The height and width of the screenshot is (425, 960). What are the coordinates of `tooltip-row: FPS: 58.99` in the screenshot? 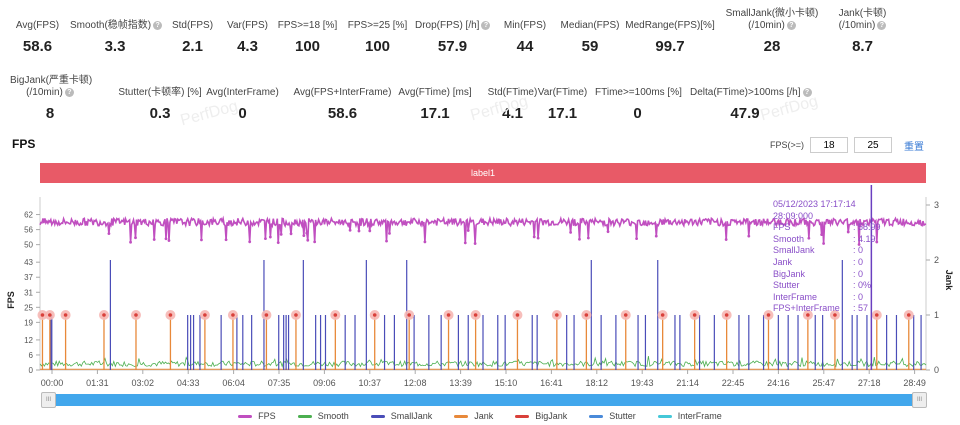 It's located at (827, 228).